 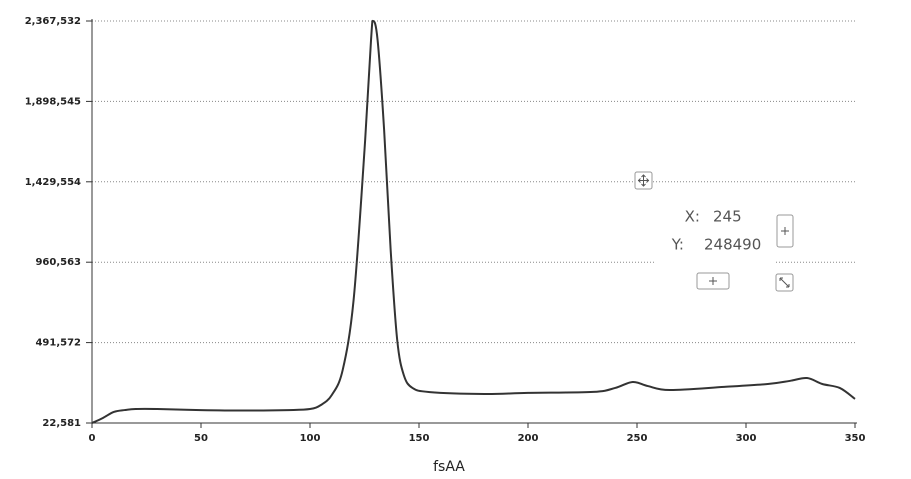 What do you see at coordinates (692, 217) in the screenshot?
I see `tooltip-x-label: X:` at bounding box center [692, 217].